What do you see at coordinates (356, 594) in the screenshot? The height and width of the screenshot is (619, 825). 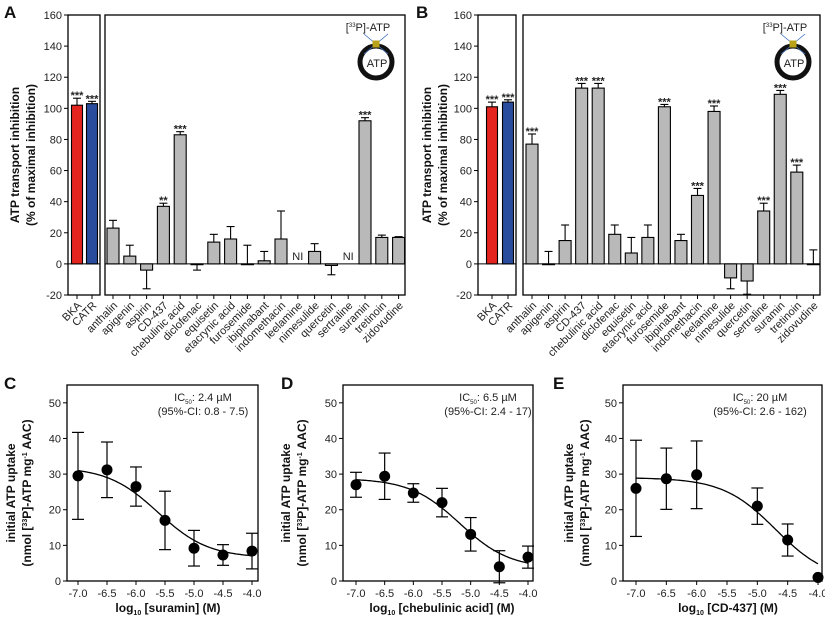 I see `x-tick-label: -7.0` at bounding box center [356, 594].